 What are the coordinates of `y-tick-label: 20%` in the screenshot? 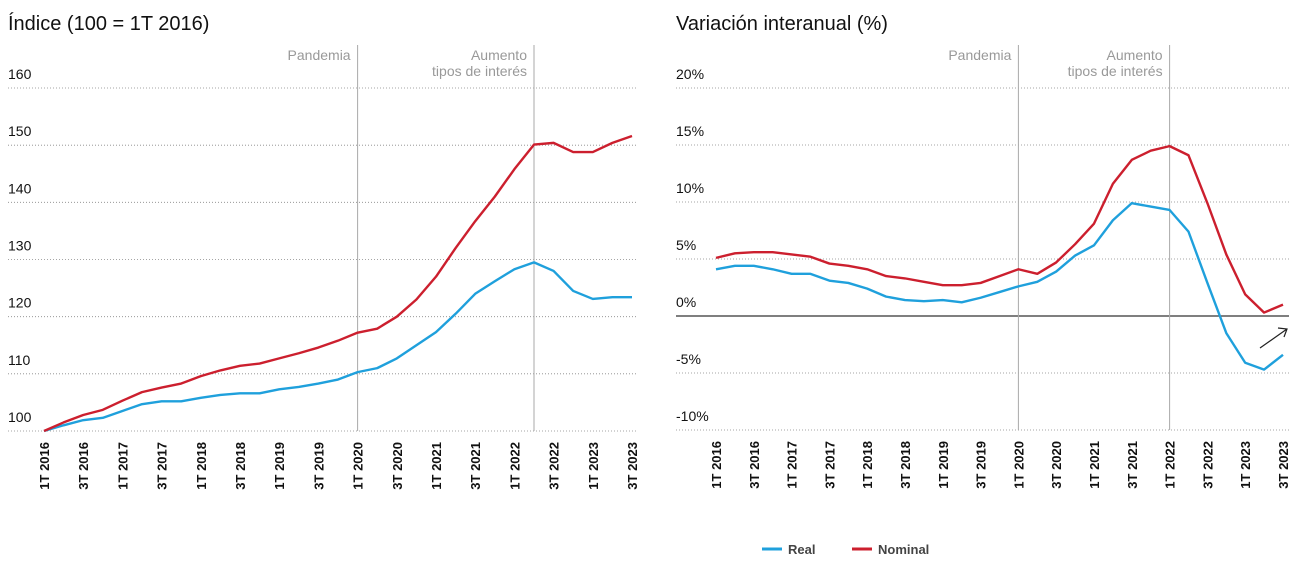 It's located at (690, 74).